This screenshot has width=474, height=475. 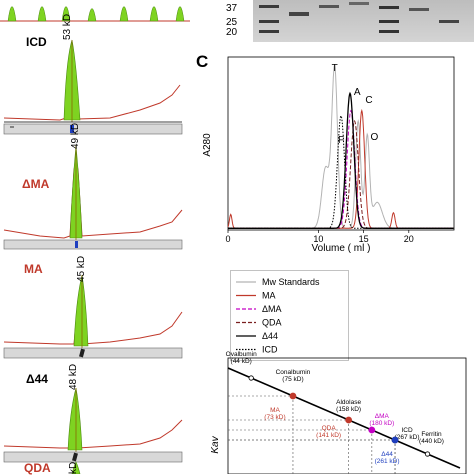 I want to click on kd-label-qda: kD, so click(x=73, y=467).